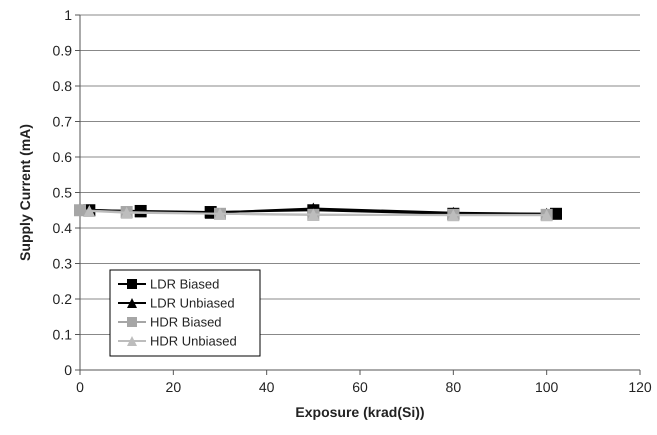 The image size is (657, 435). I want to click on legend-label: LDR Unbiased, so click(192, 303).